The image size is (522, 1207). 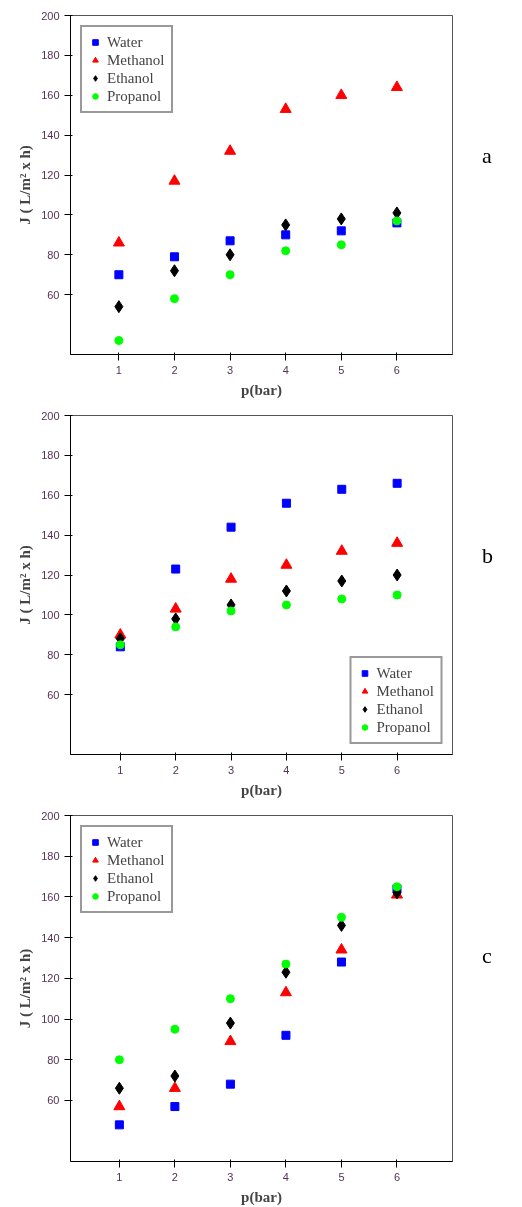 I want to click on text: c, so click(x=487, y=956).